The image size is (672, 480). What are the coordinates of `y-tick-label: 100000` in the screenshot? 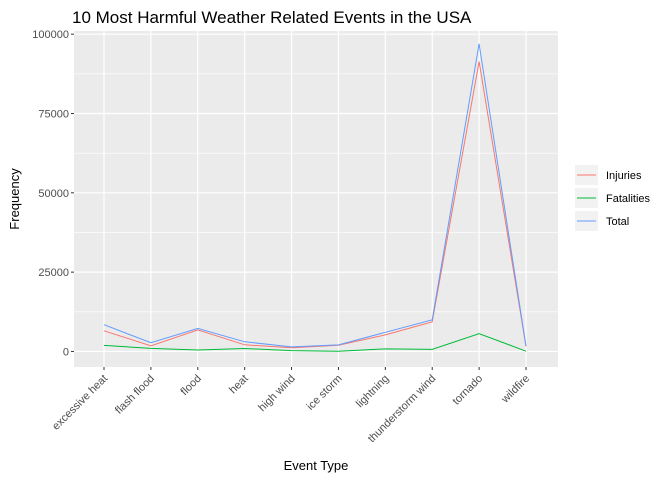 It's located at (50, 35).